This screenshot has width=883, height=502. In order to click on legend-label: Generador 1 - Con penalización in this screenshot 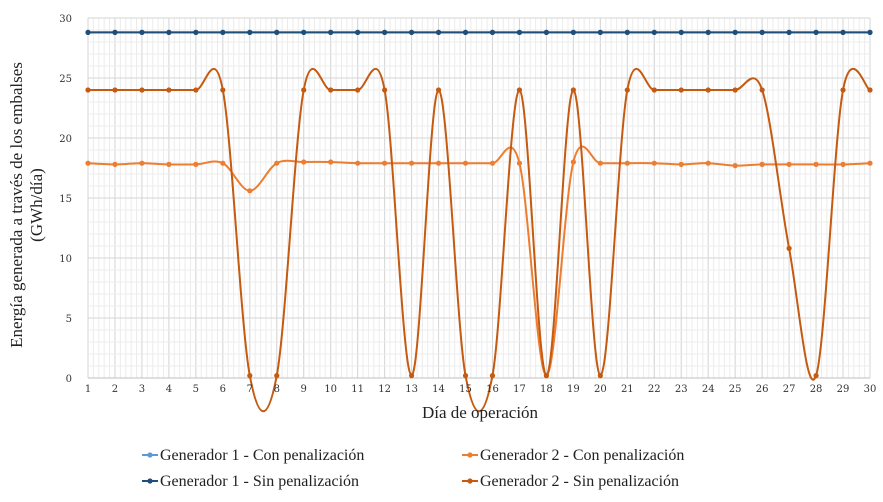, I will do `click(262, 455)`.